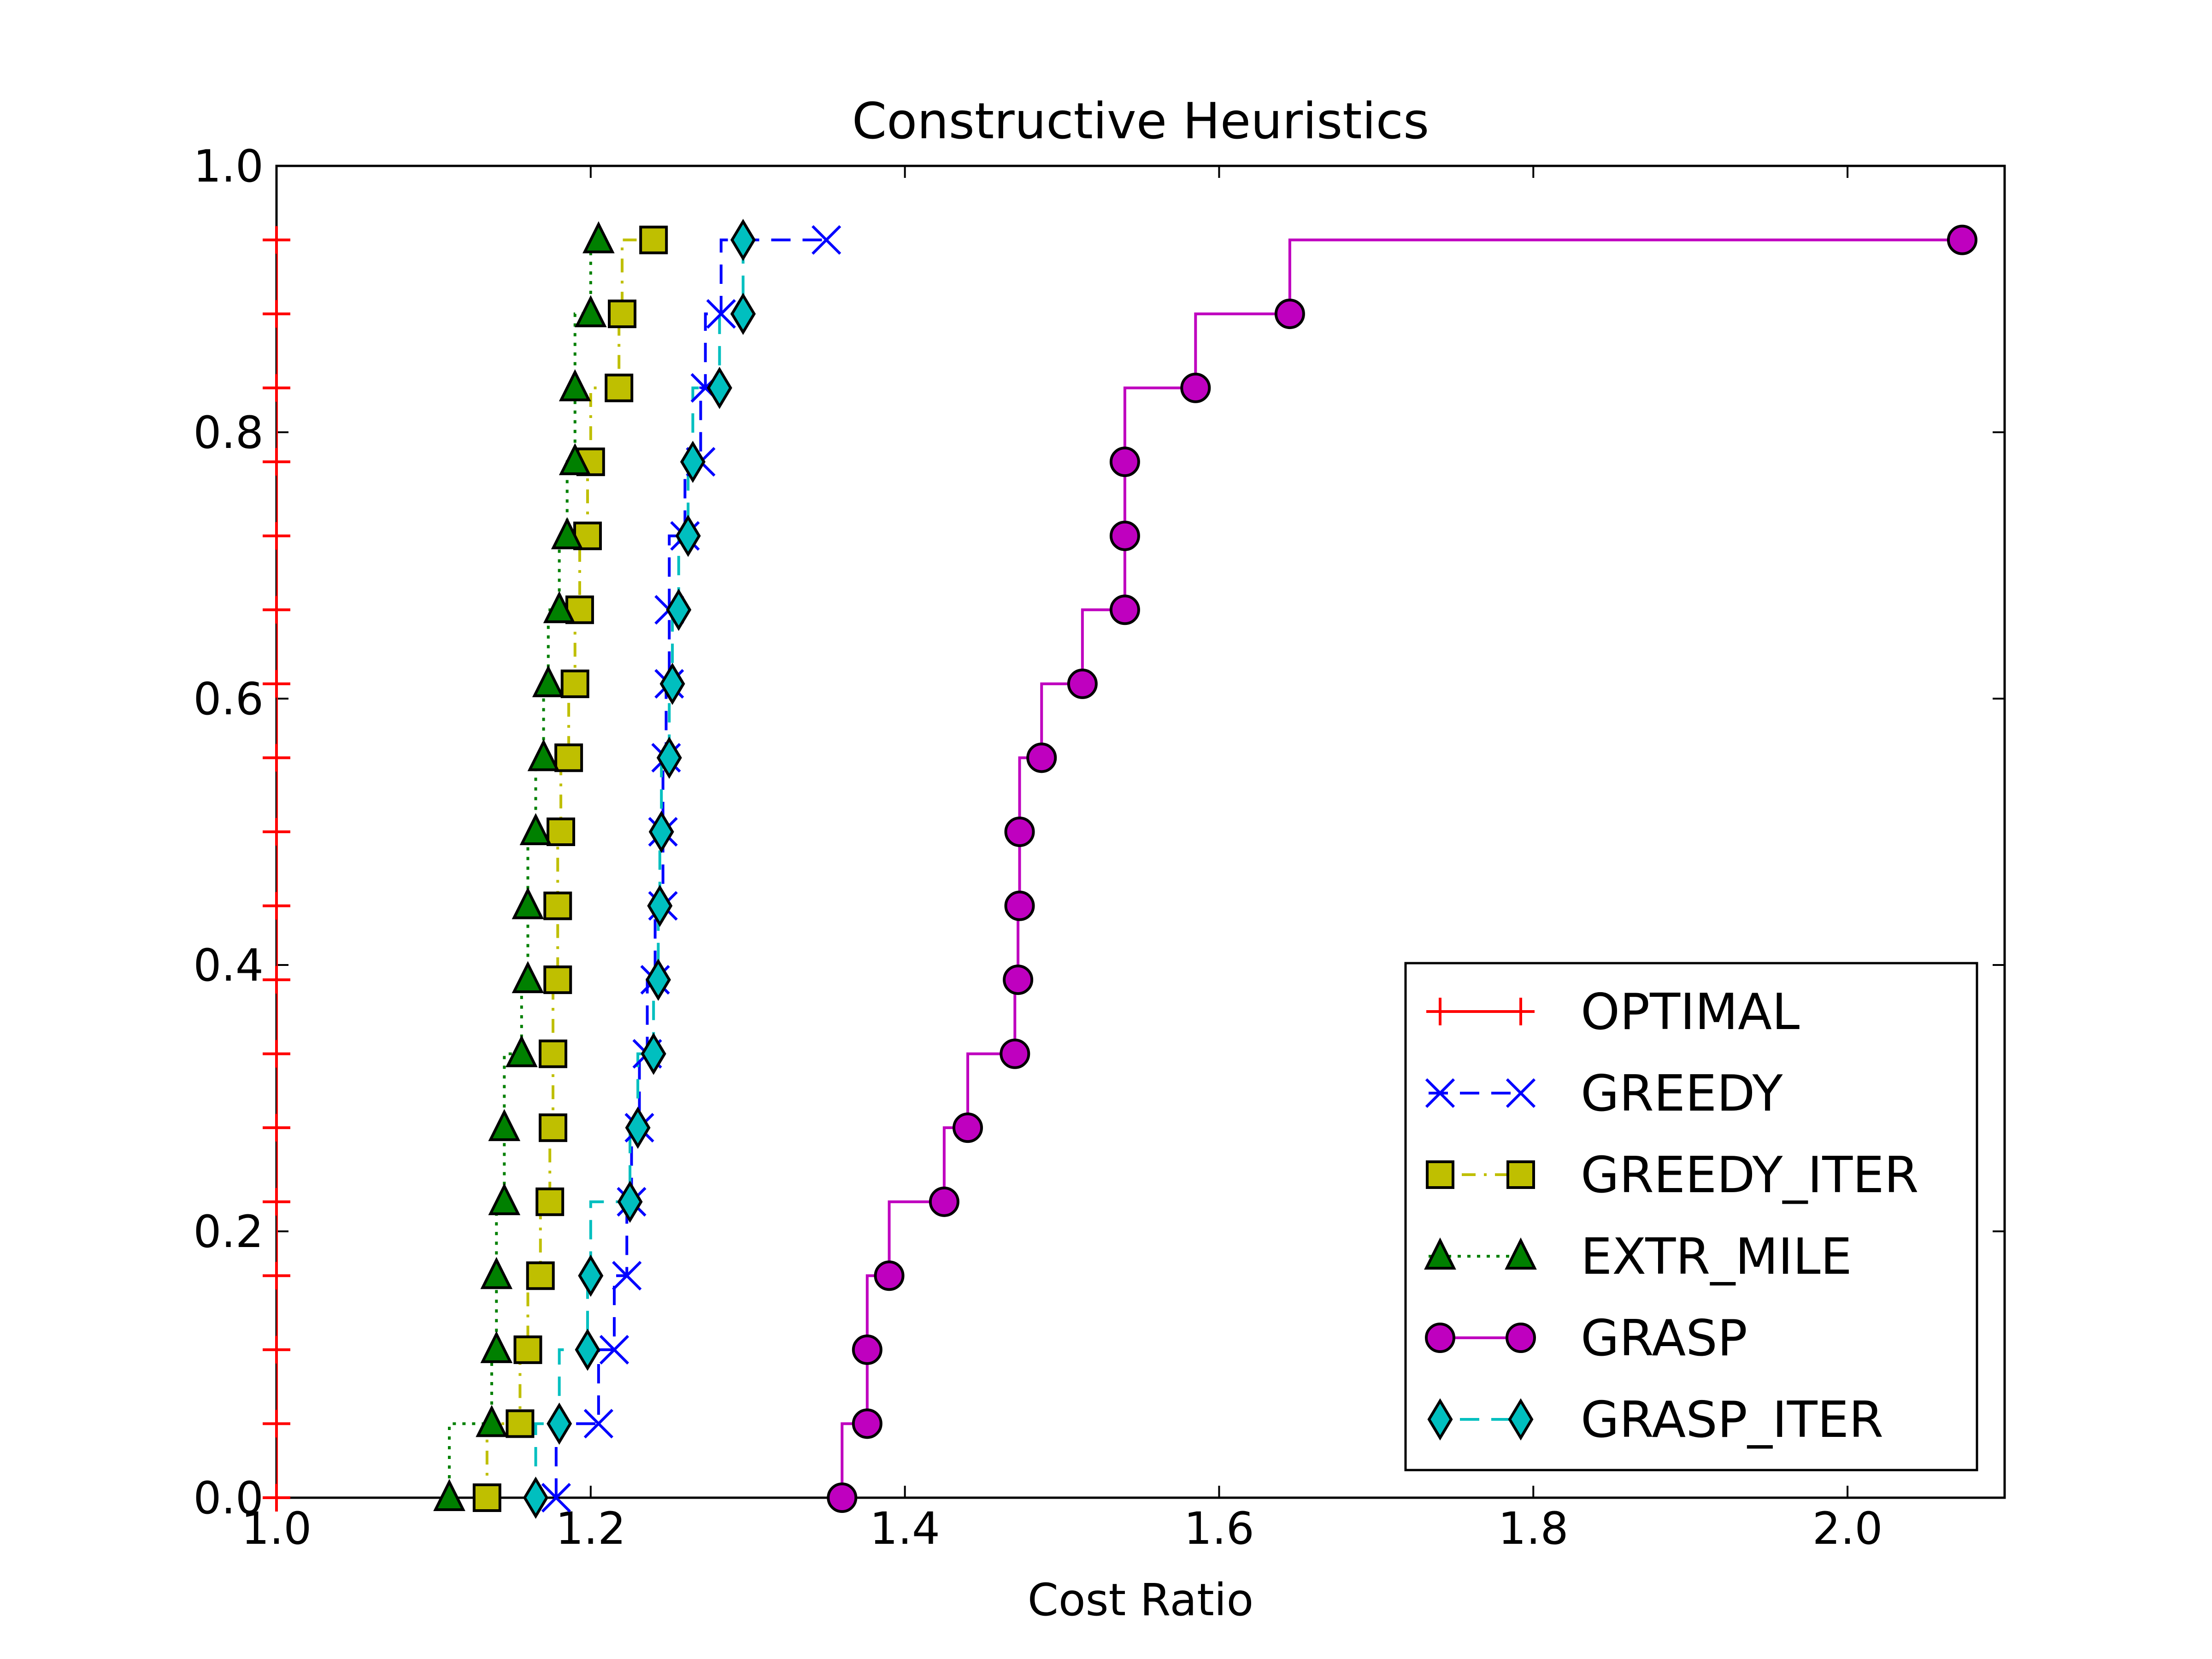  Describe the element at coordinates (228, 1232) in the screenshot. I see `y-tick-label: 0.2` at that location.